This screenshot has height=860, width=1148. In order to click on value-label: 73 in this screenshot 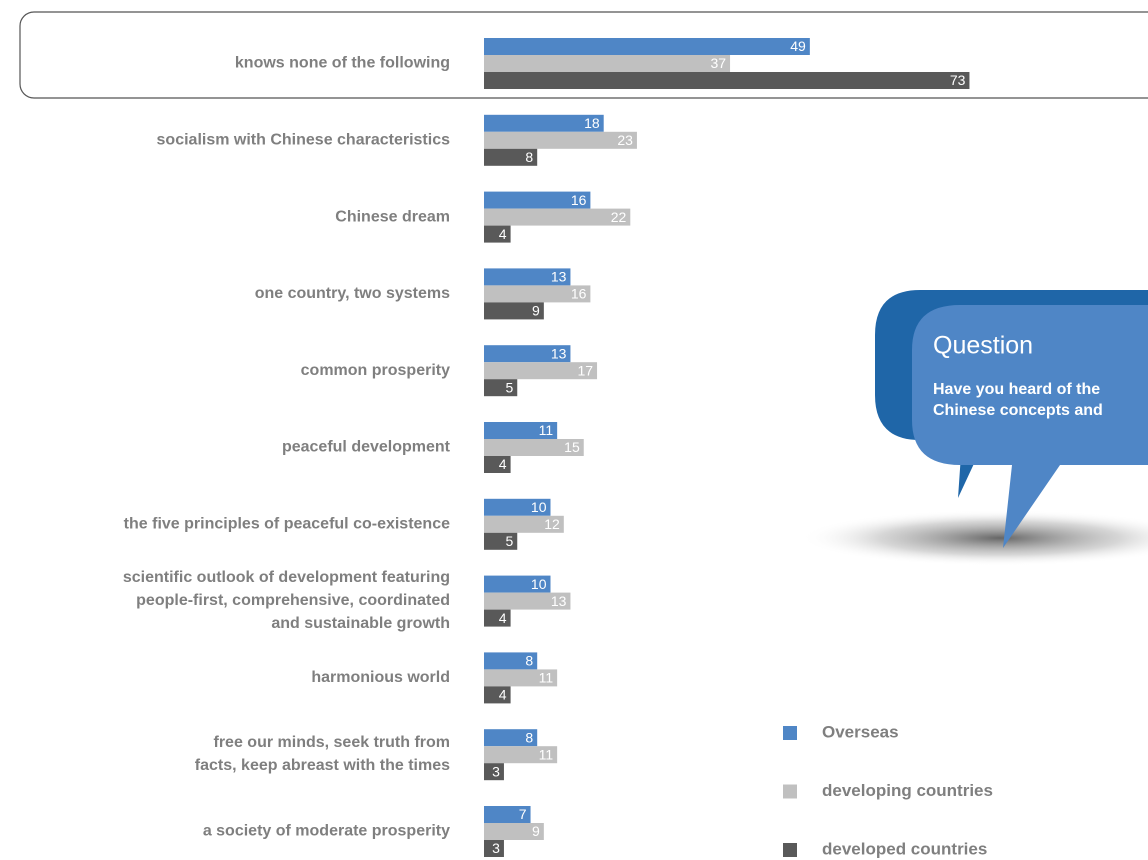, I will do `click(958, 80)`.